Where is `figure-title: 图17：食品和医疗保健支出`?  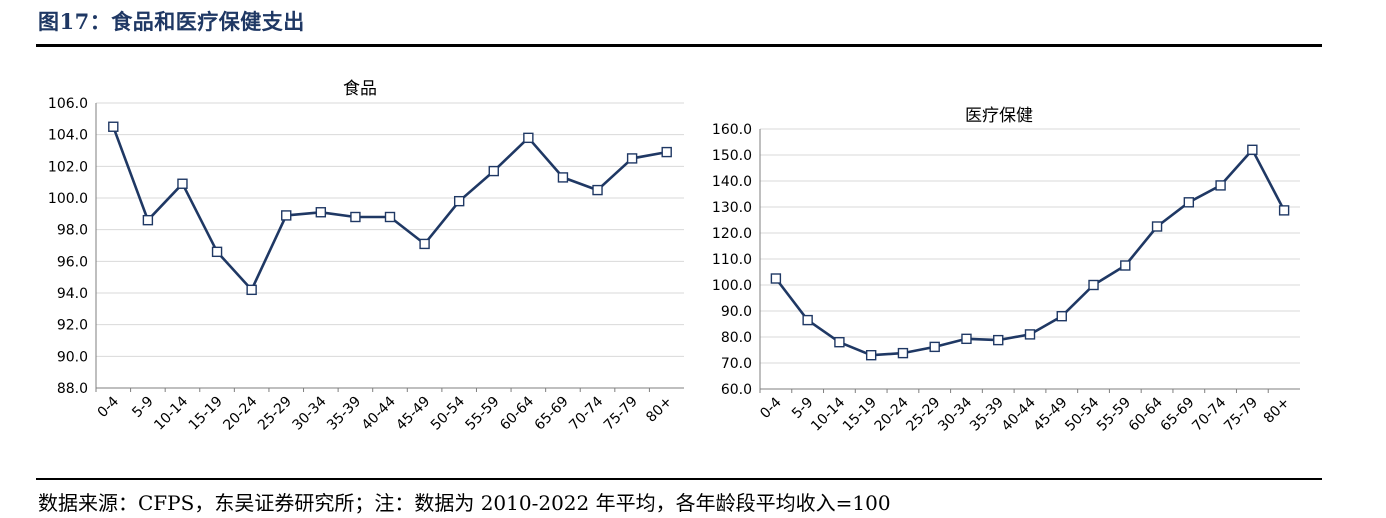 figure-title: 图17：食品和医疗保健支出 is located at coordinates (171, 21).